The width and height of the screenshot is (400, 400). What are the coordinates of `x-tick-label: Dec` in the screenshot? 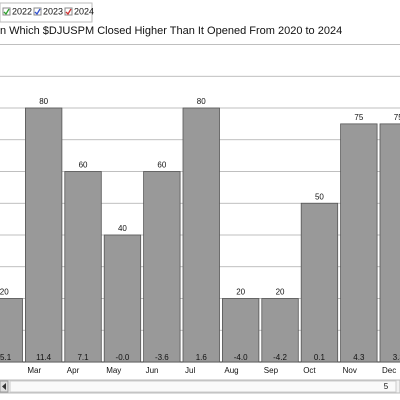 It's located at (389, 370).